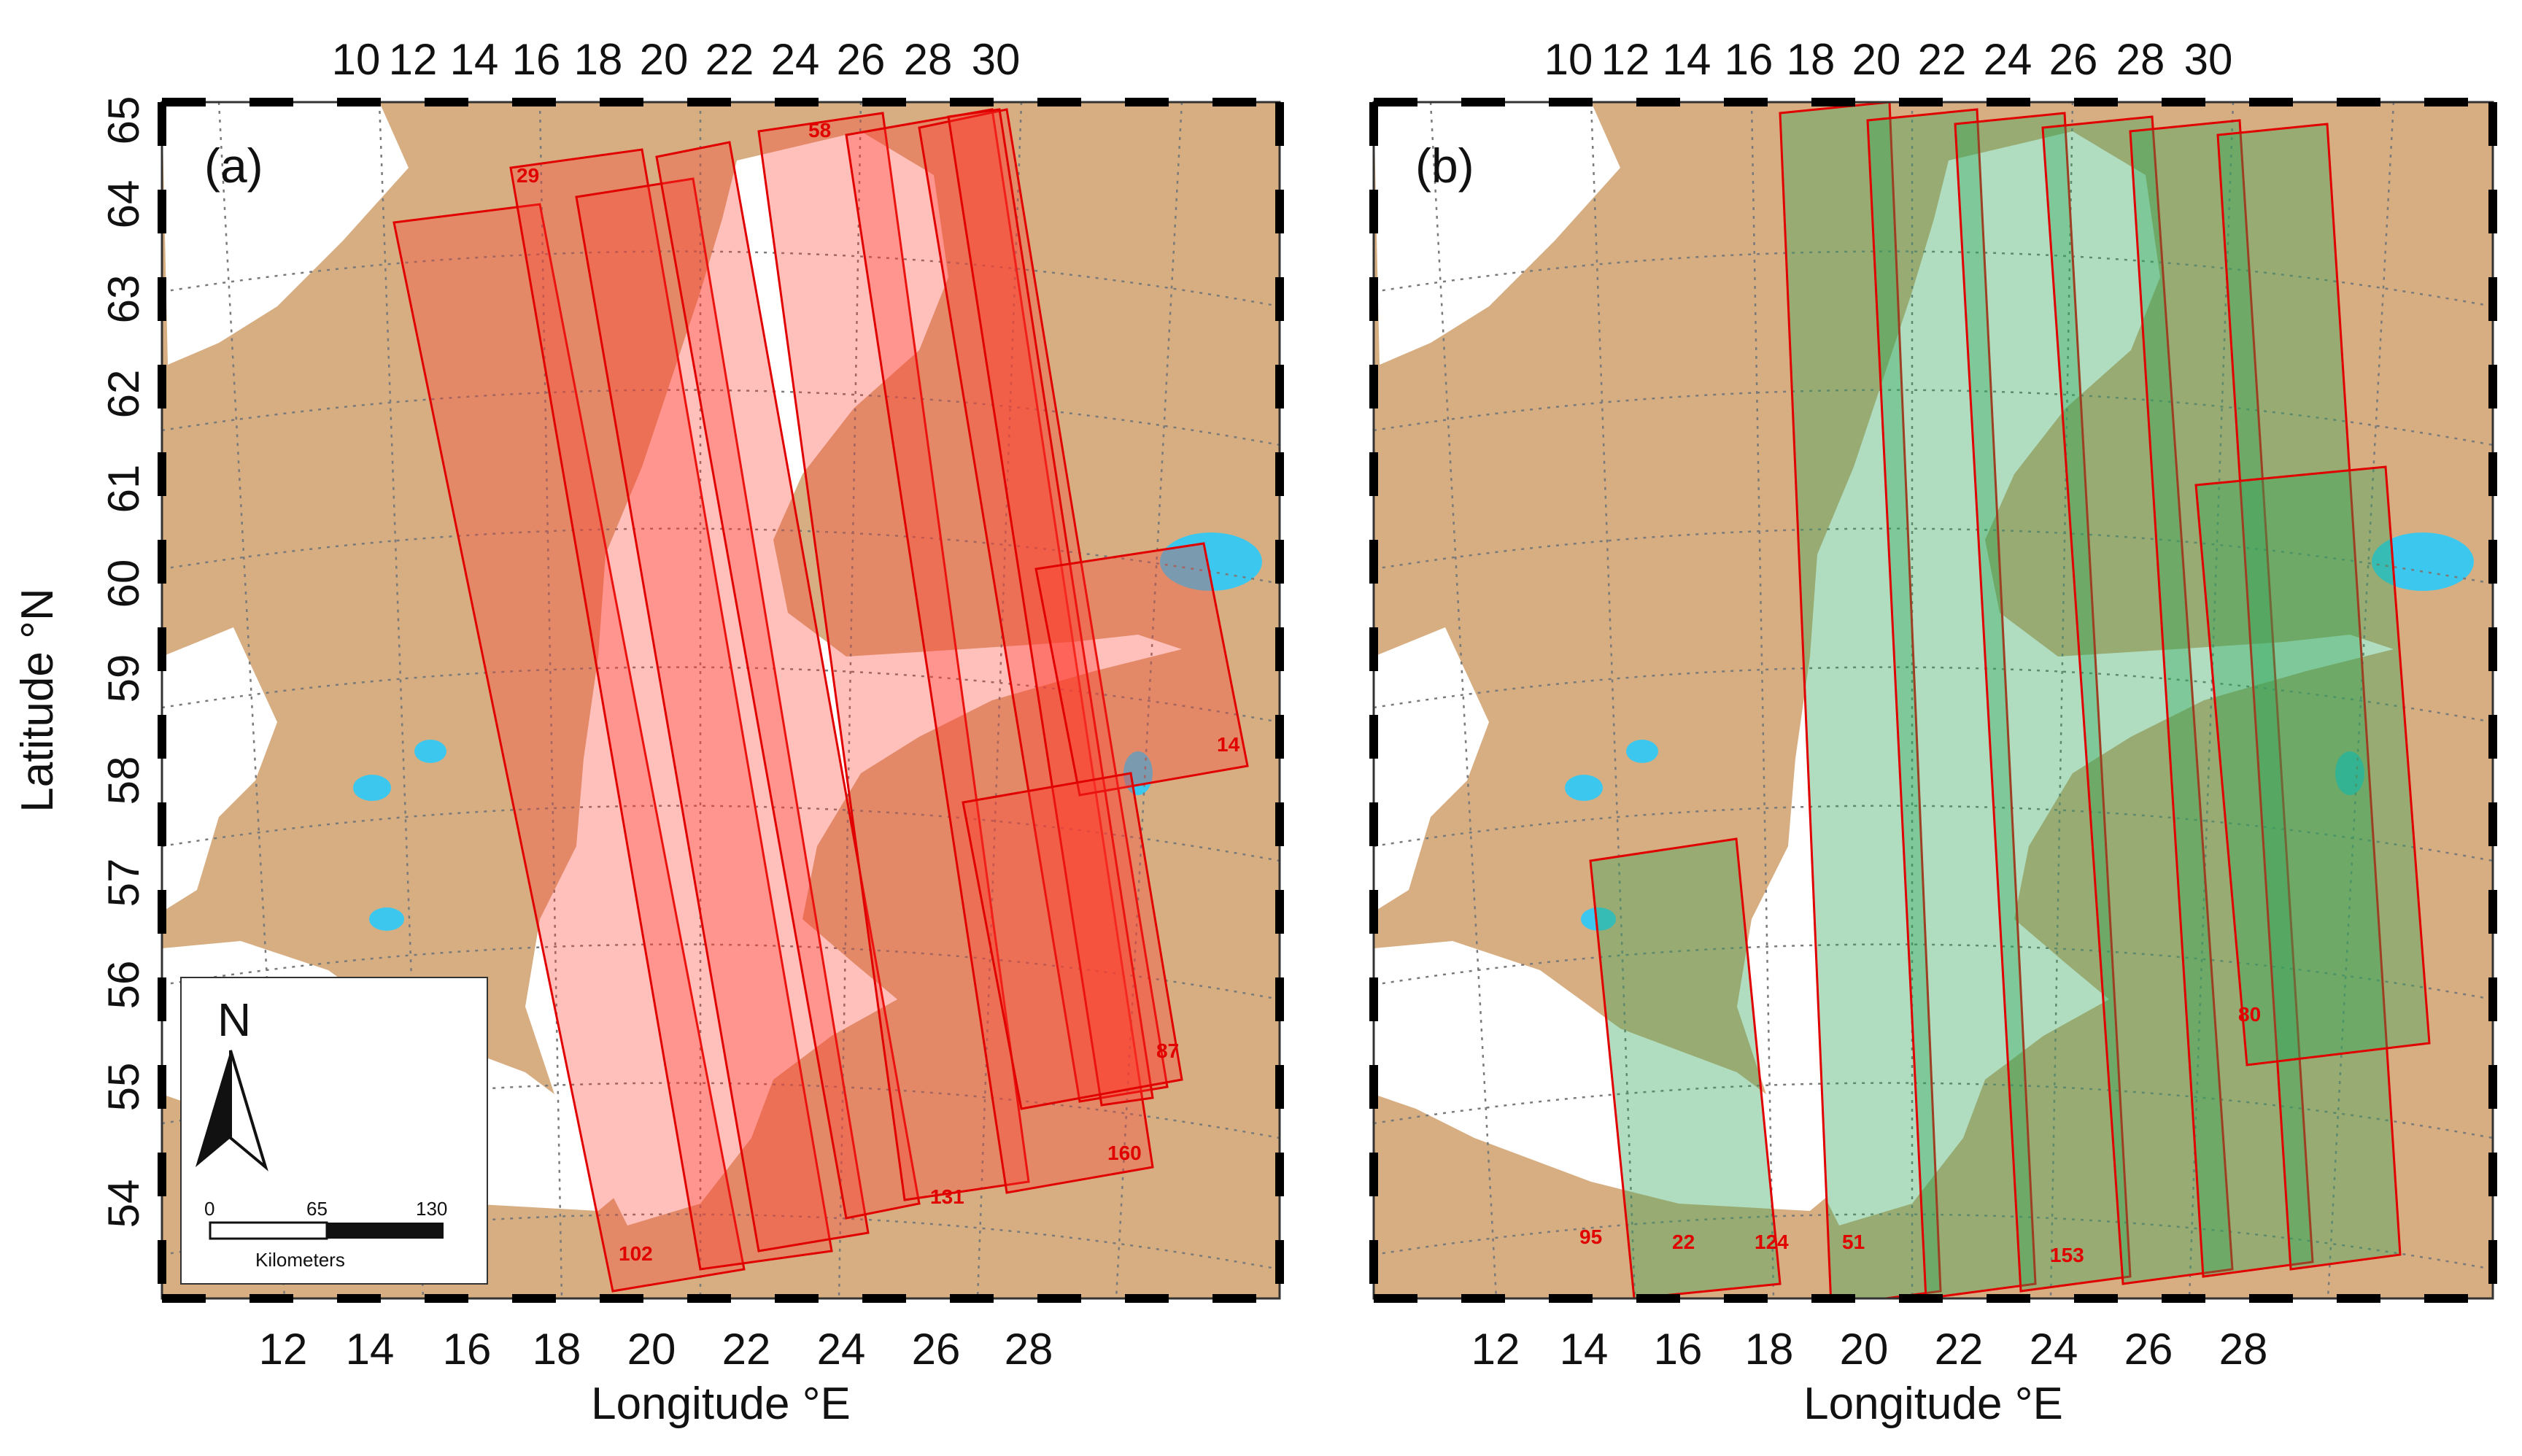 This screenshot has width=2522, height=1456. I want to click on track-label: 131, so click(947, 1196).